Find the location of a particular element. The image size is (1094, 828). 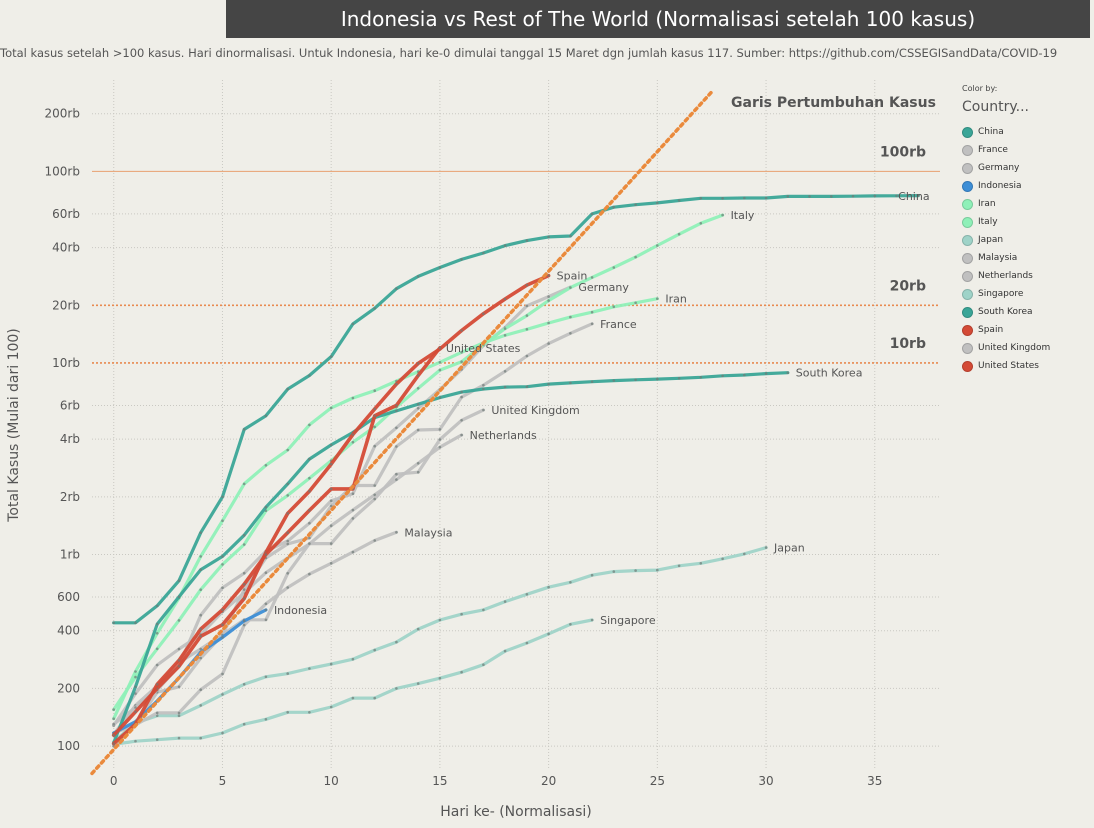

legend-item-iran: Iran is located at coordinates (1026, 204).